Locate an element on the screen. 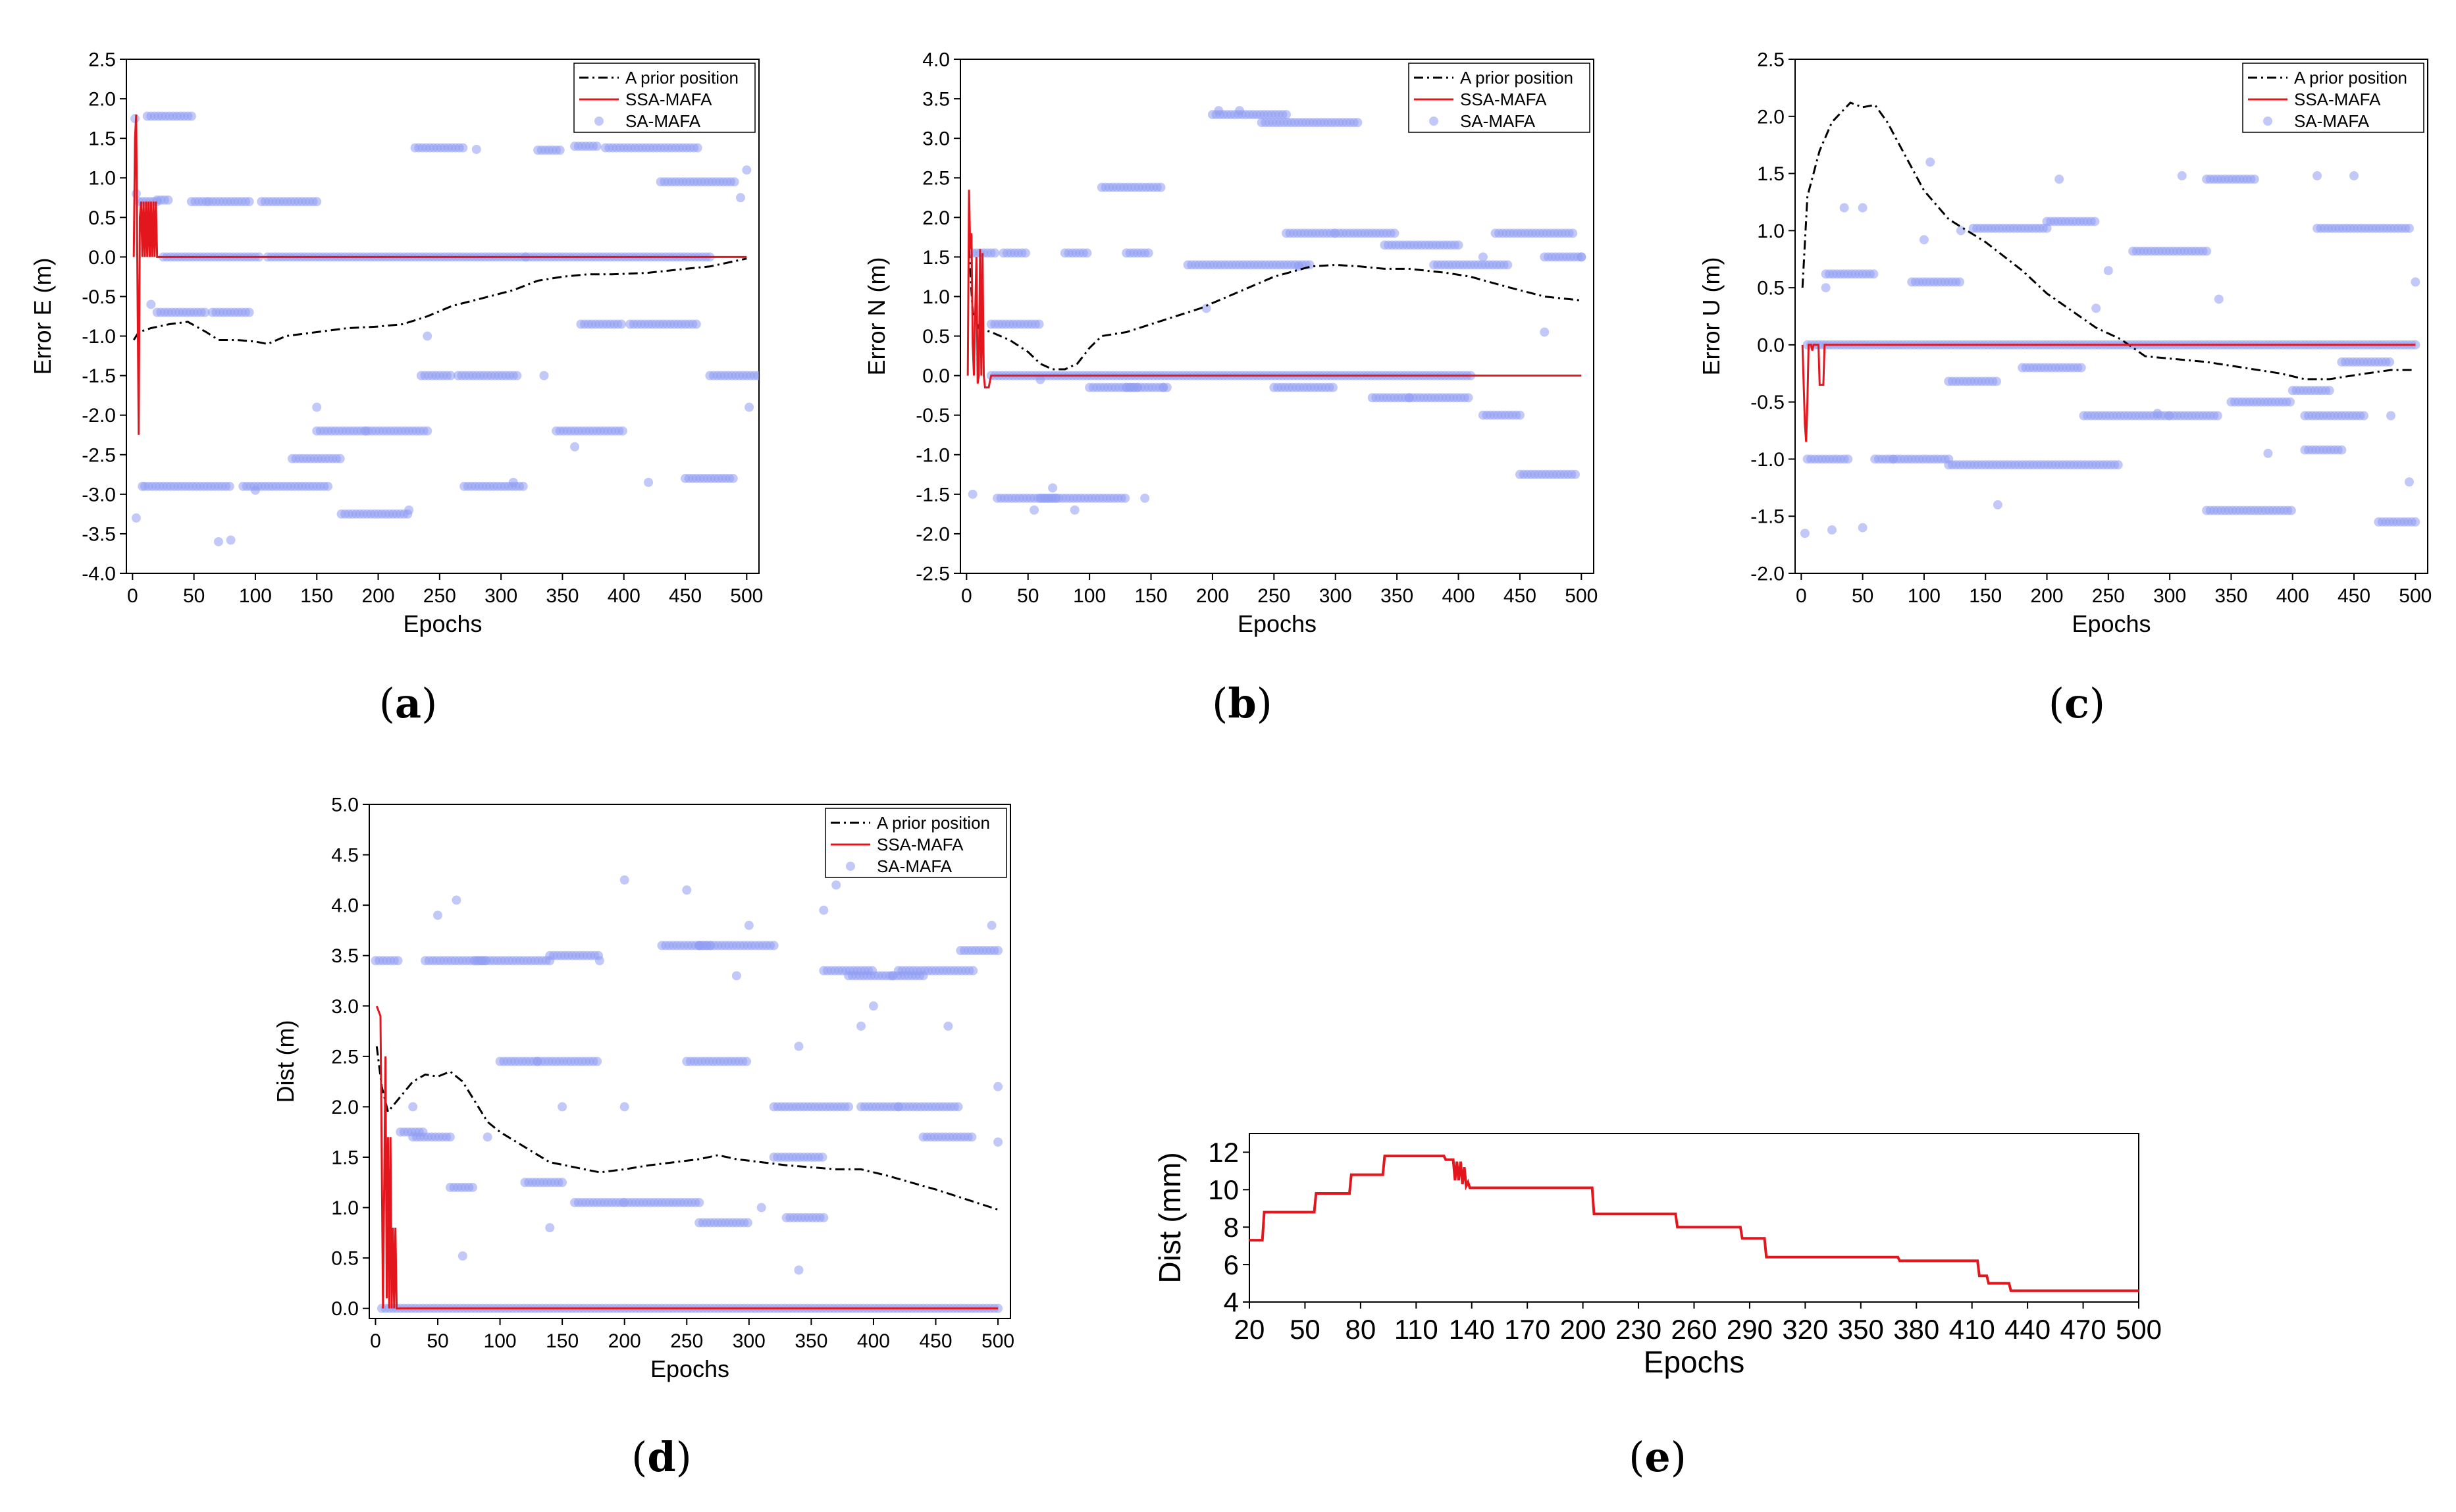 This screenshot has width=2456, height=1512. x-axis-label: Epochs is located at coordinates (2111, 623).